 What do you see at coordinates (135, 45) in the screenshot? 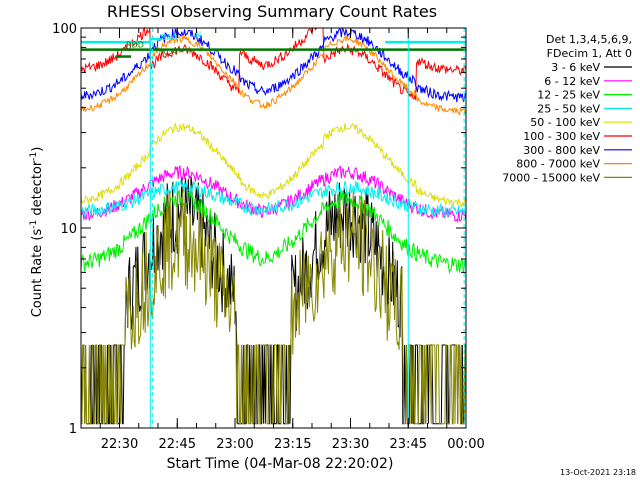
I see `flag-label-rdd: RDD` at bounding box center [135, 45].